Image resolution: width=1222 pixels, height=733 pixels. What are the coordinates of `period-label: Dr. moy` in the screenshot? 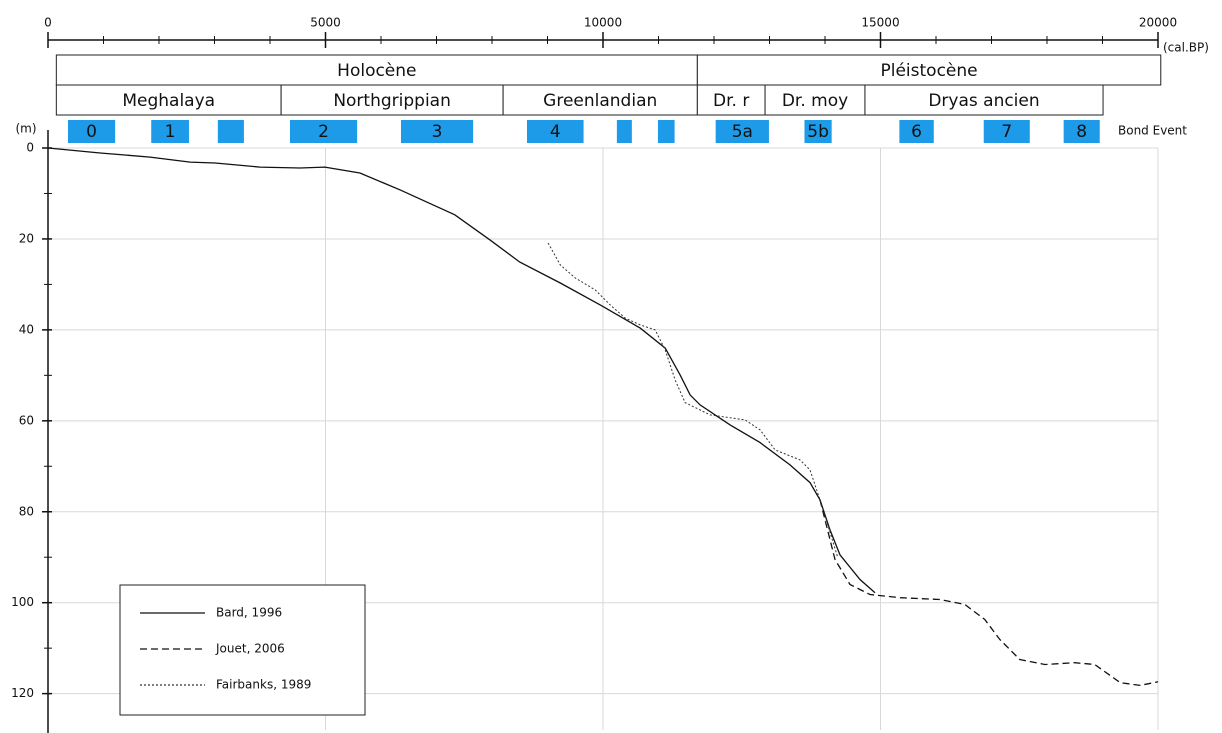 It's located at (815, 101).